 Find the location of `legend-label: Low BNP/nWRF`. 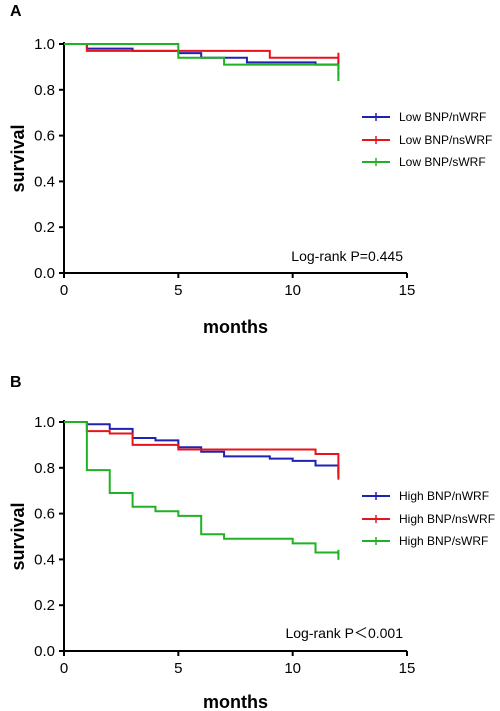

legend-label: Low BNP/nWRF is located at coordinates (442, 117).